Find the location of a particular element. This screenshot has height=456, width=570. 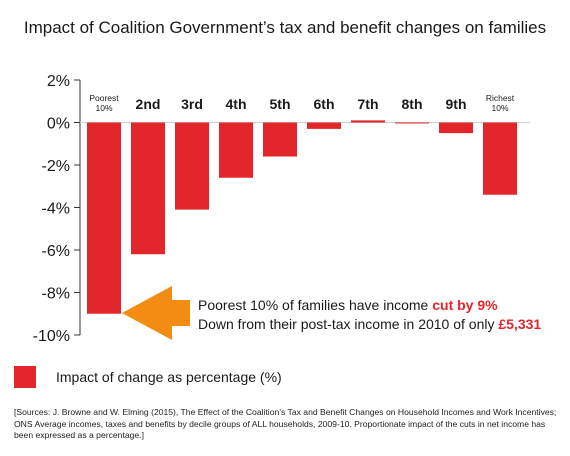

category-label: 5th is located at coordinates (280, 104).